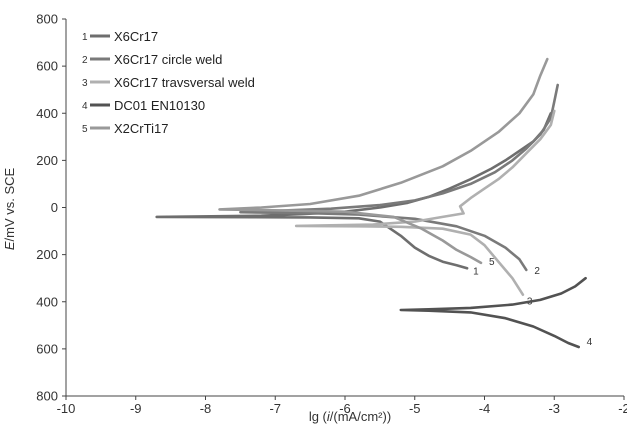 This screenshot has width=627, height=428. Describe the element at coordinates (159, 105) in the screenshot. I see `legend-label-4: DC01 EN10130` at that location.